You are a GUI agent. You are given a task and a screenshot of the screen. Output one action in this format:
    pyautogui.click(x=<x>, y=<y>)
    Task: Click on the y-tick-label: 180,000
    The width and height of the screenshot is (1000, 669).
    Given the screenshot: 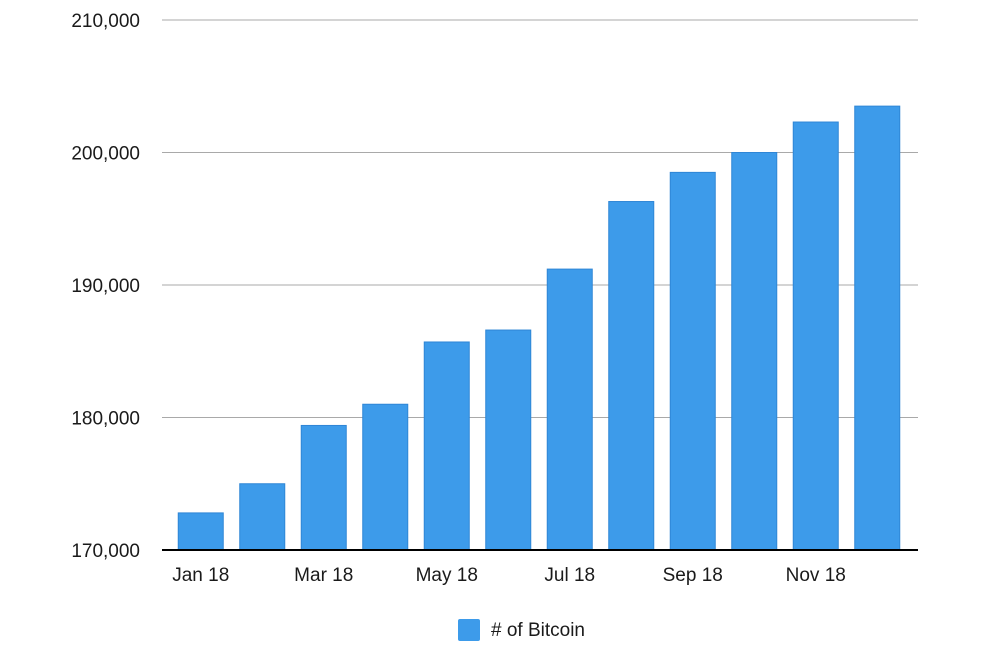 What is the action you would take?
    pyautogui.click(x=105, y=419)
    